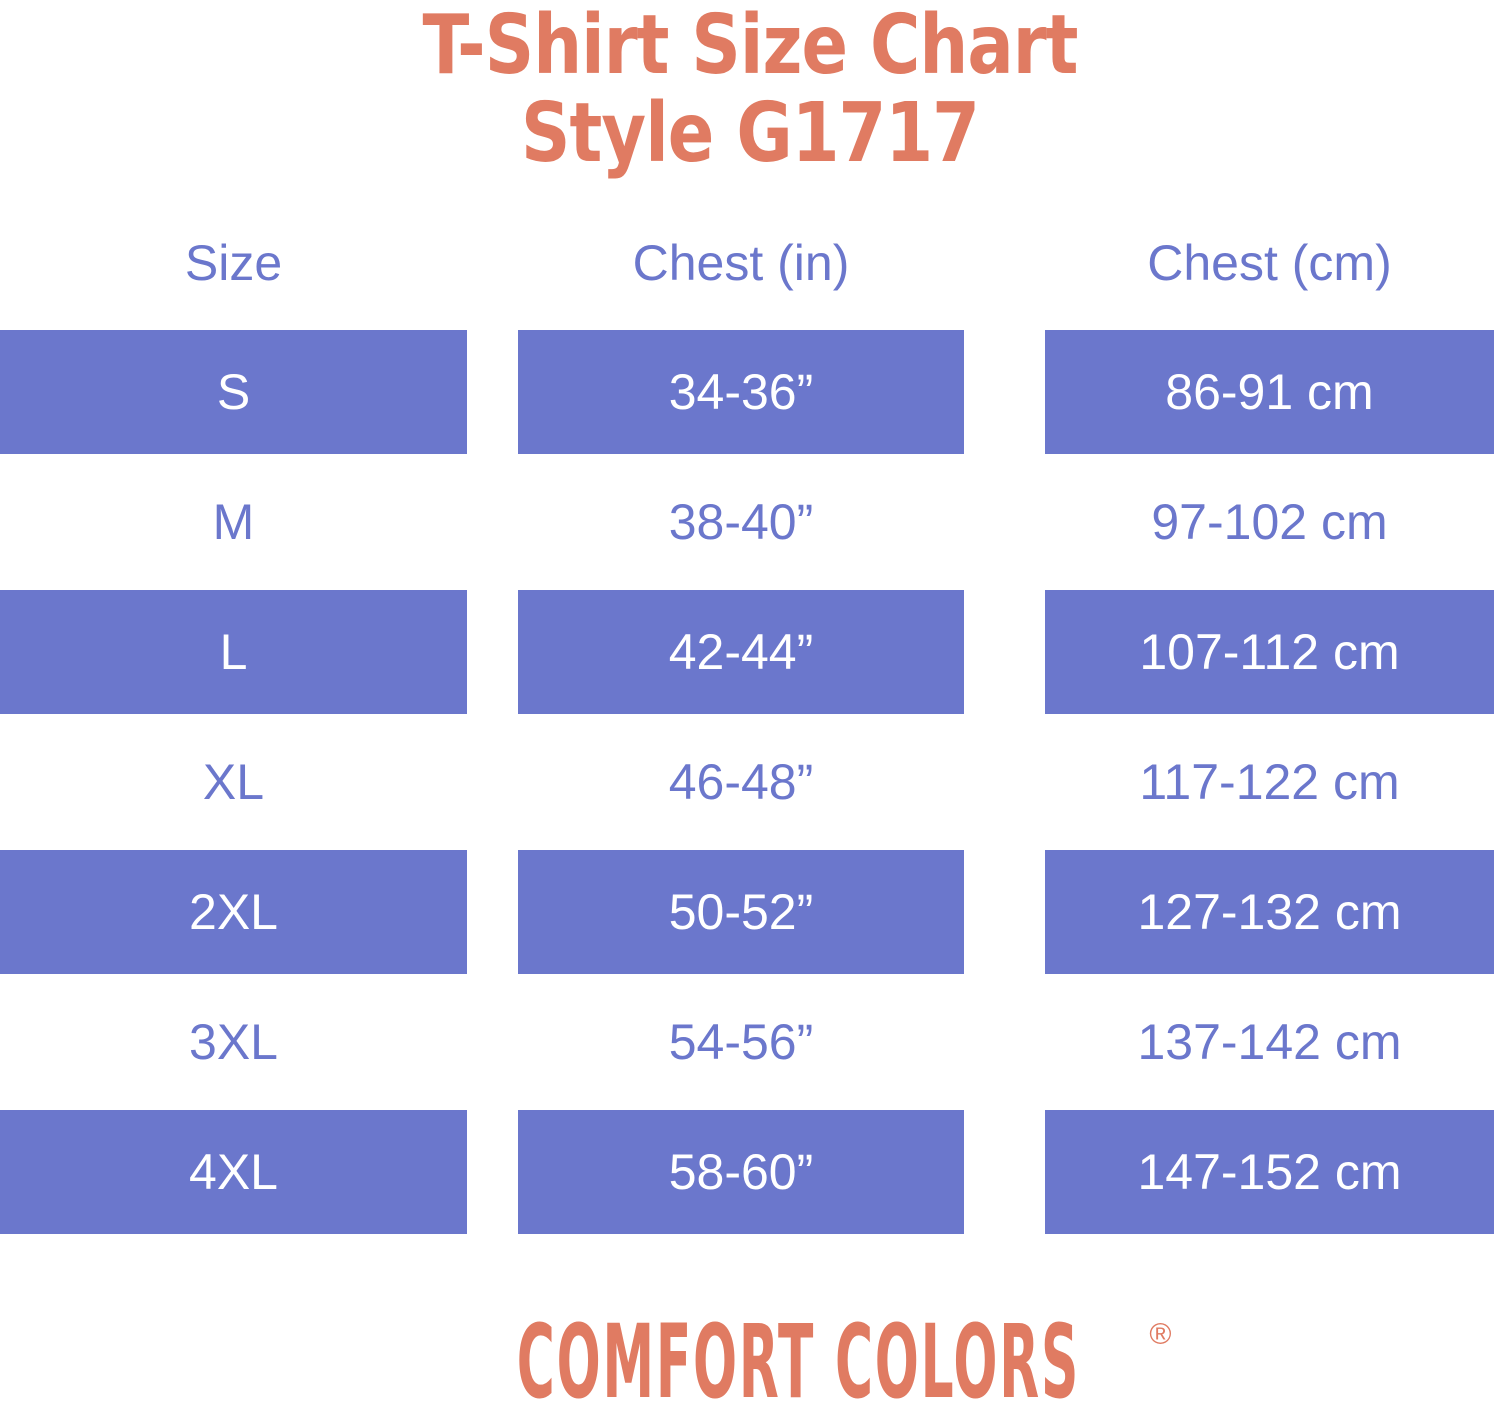 The height and width of the screenshot is (1422, 1500). What do you see at coordinates (1269, 1042) in the screenshot?
I see `cell-chest-cm: 137-142 cm` at bounding box center [1269, 1042].